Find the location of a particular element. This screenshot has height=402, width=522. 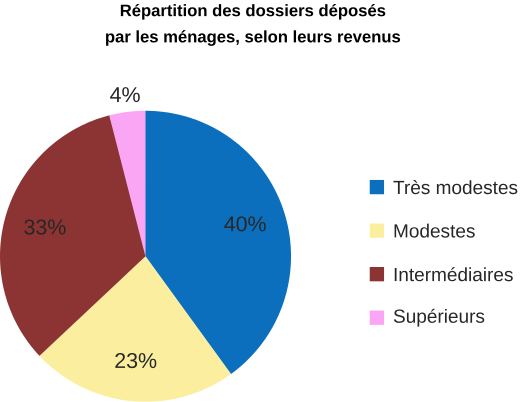

chart-subtitle: par les ménages, selon leurs revenus is located at coordinates (253, 38).